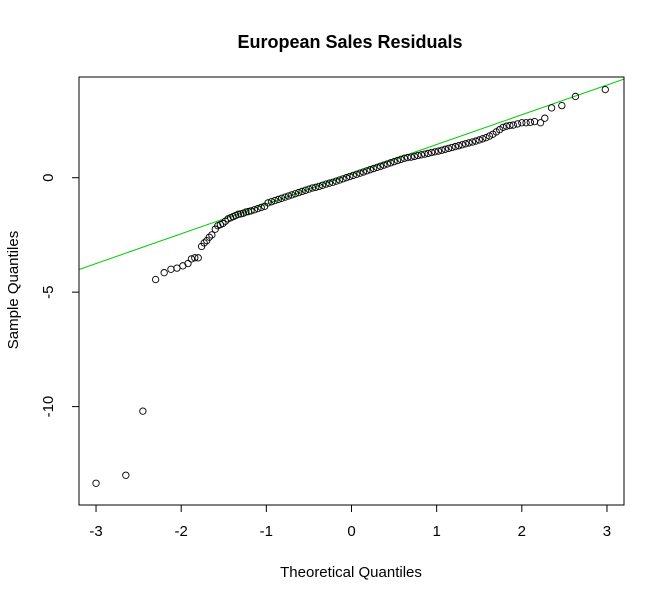 The height and width of the screenshot is (601, 664). Describe the element at coordinates (349, 42) in the screenshot. I see `chart-title: European Sales Residuals` at that location.